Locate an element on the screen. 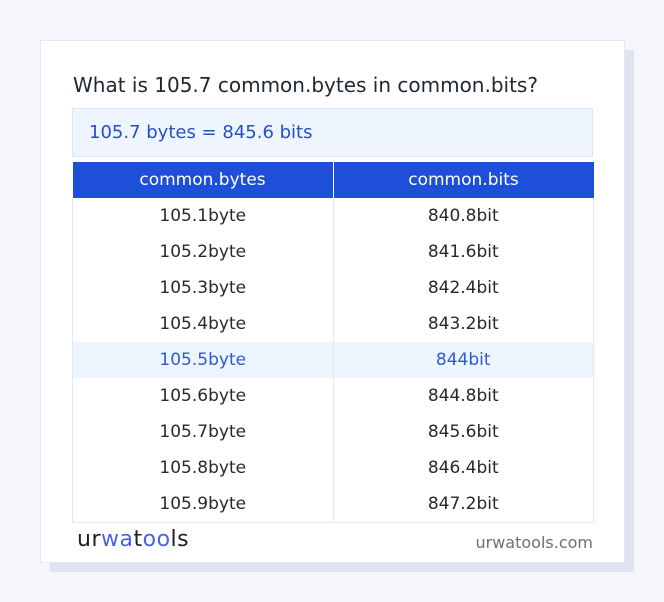 The height and width of the screenshot is (602, 664). header-bits: common.bits is located at coordinates (463, 180).